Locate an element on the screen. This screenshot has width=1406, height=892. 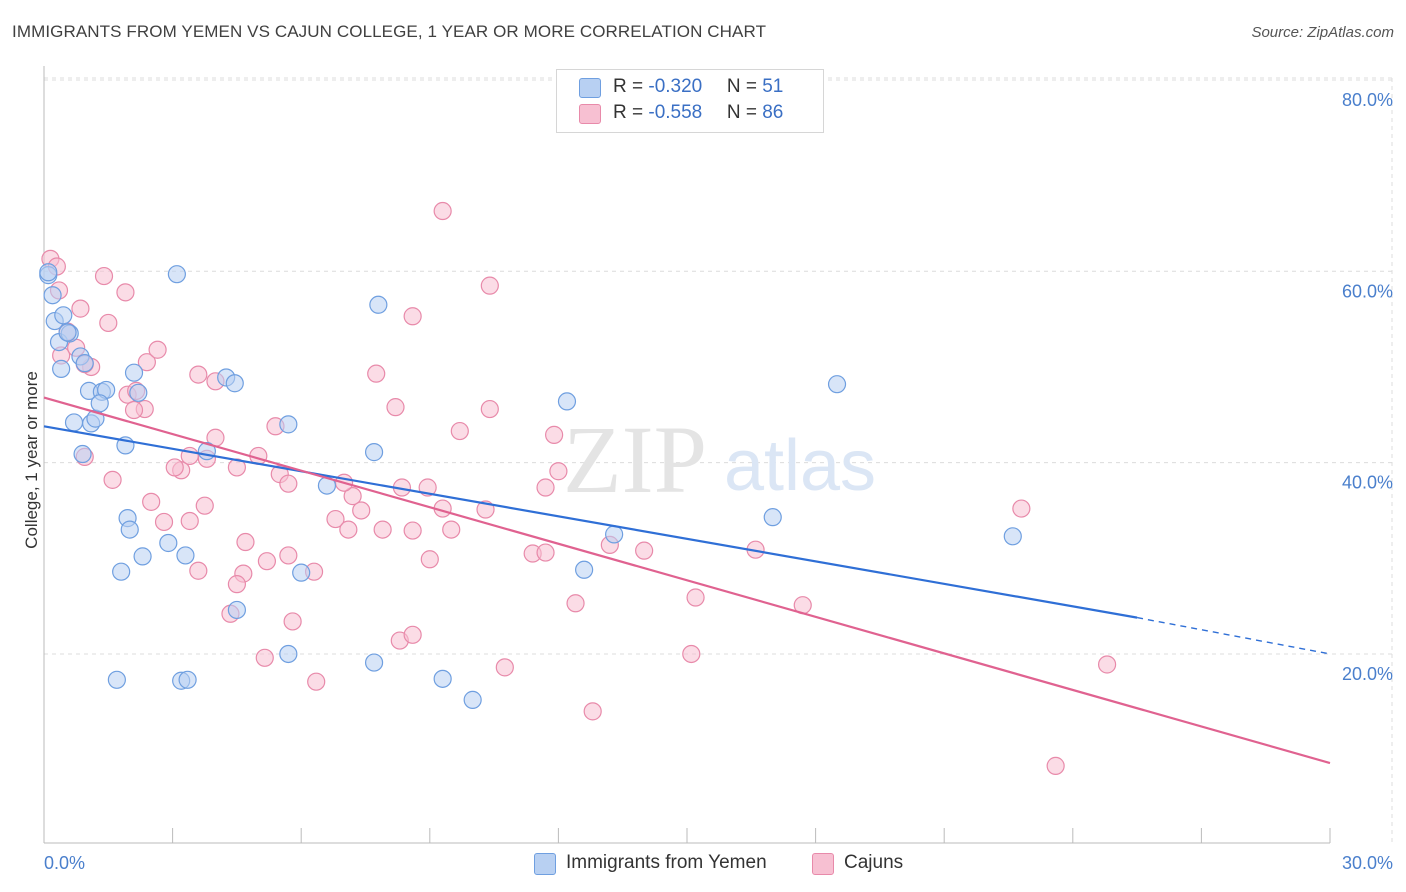
yemen-r-value: -0.320 is located at coordinates (675, 86).